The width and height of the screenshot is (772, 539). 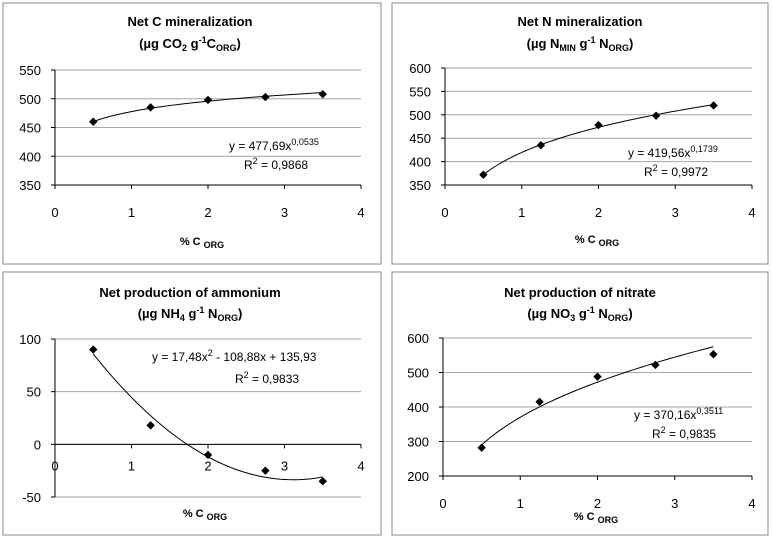 What do you see at coordinates (684, 433) in the screenshot?
I see `r-squared-label: R2 = 0,9835` at bounding box center [684, 433].